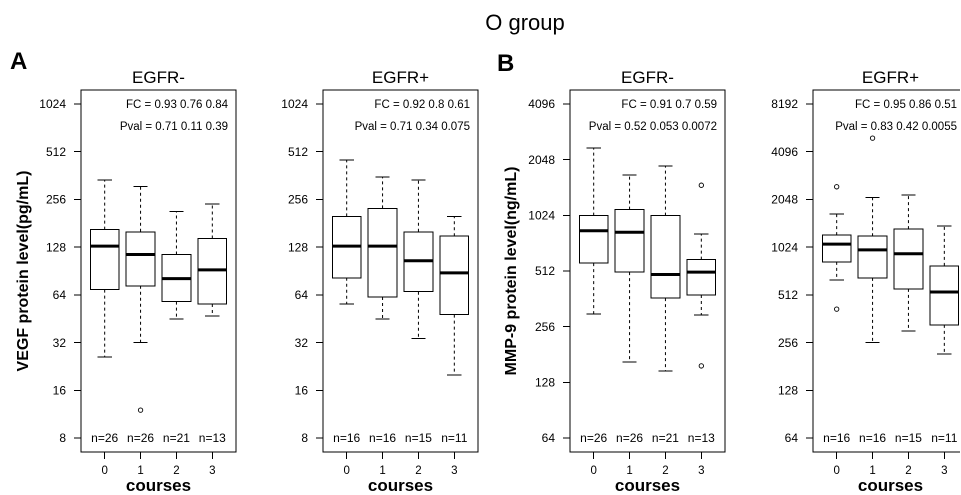 This screenshot has height=495, width=961. What do you see at coordinates (302, 271) in the screenshot?
I see `y-axis: 8 16 32 64 128 256 512 1024` at bounding box center [302, 271].